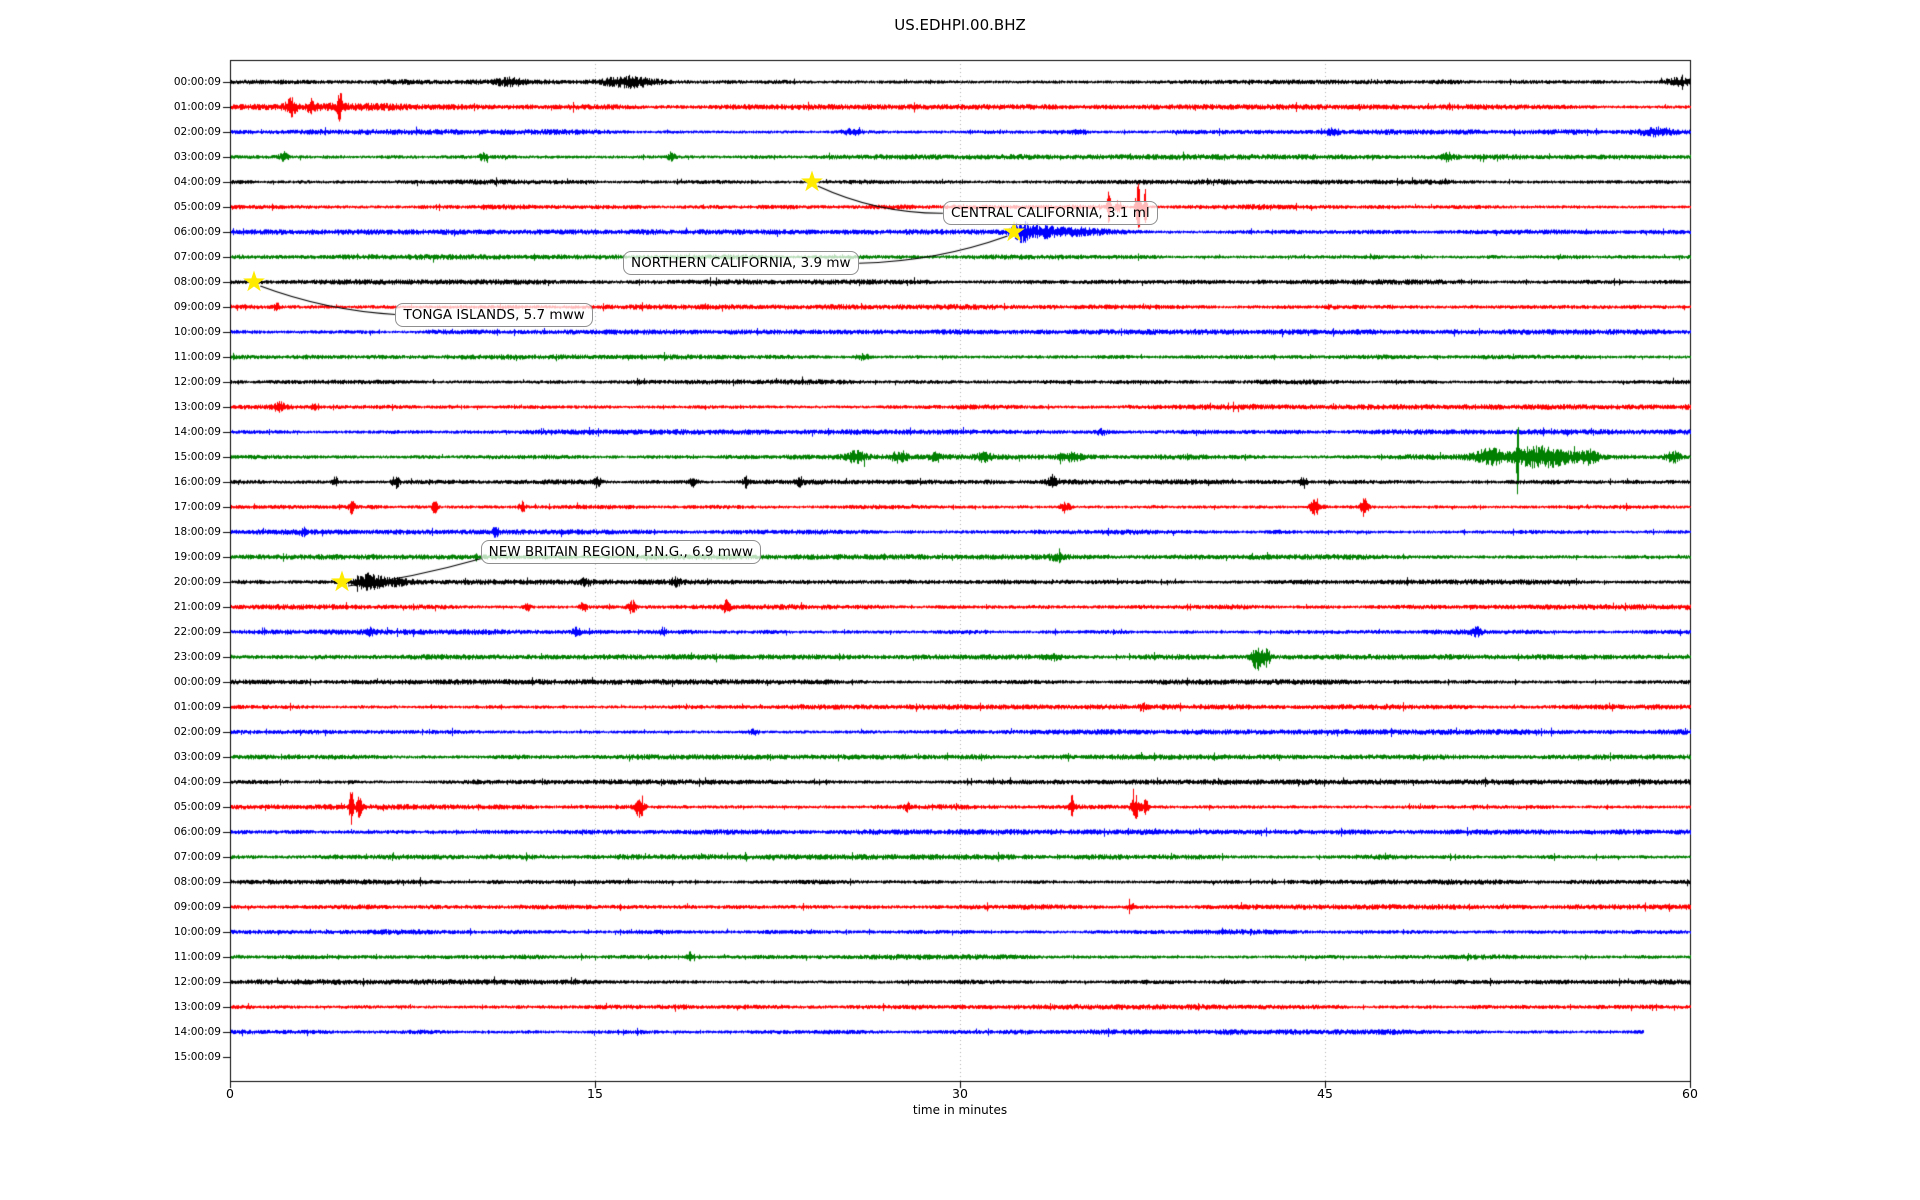 Image resolution: width=1920 pixels, height=1200 pixels. What do you see at coordinates (230, 1093) in the screenshot?
I see `x-tick-label: 0` at bounding box center [230, 1093].